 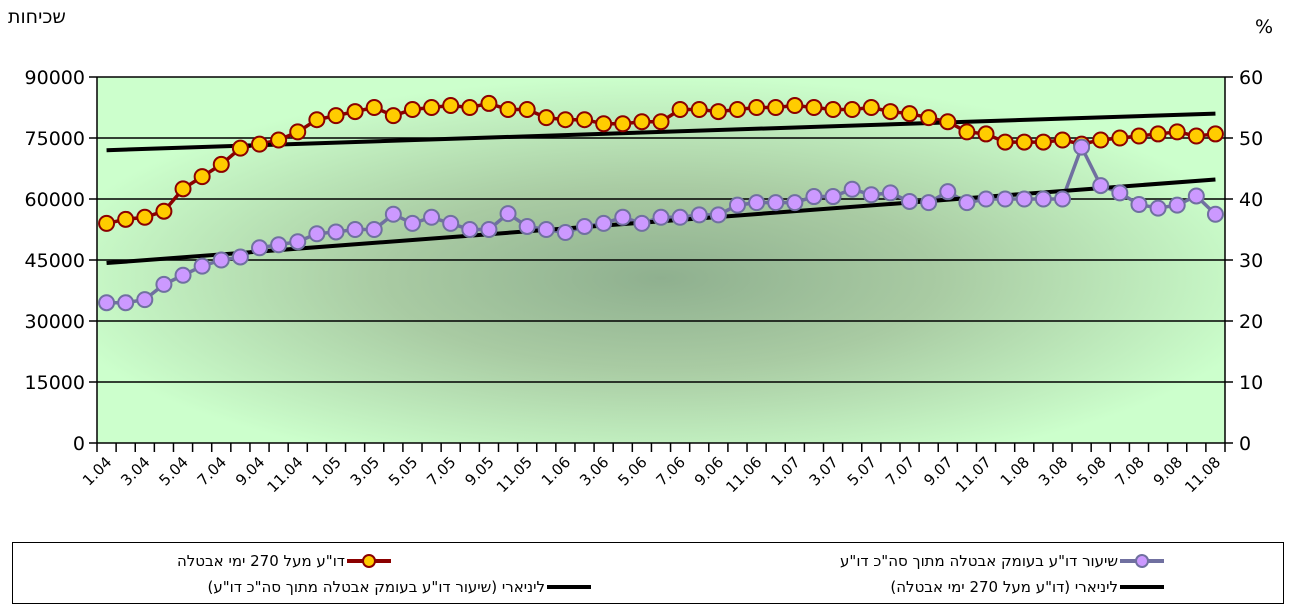 I want to click on x-tick-label: 5.08, so click(x=1091, y=471).